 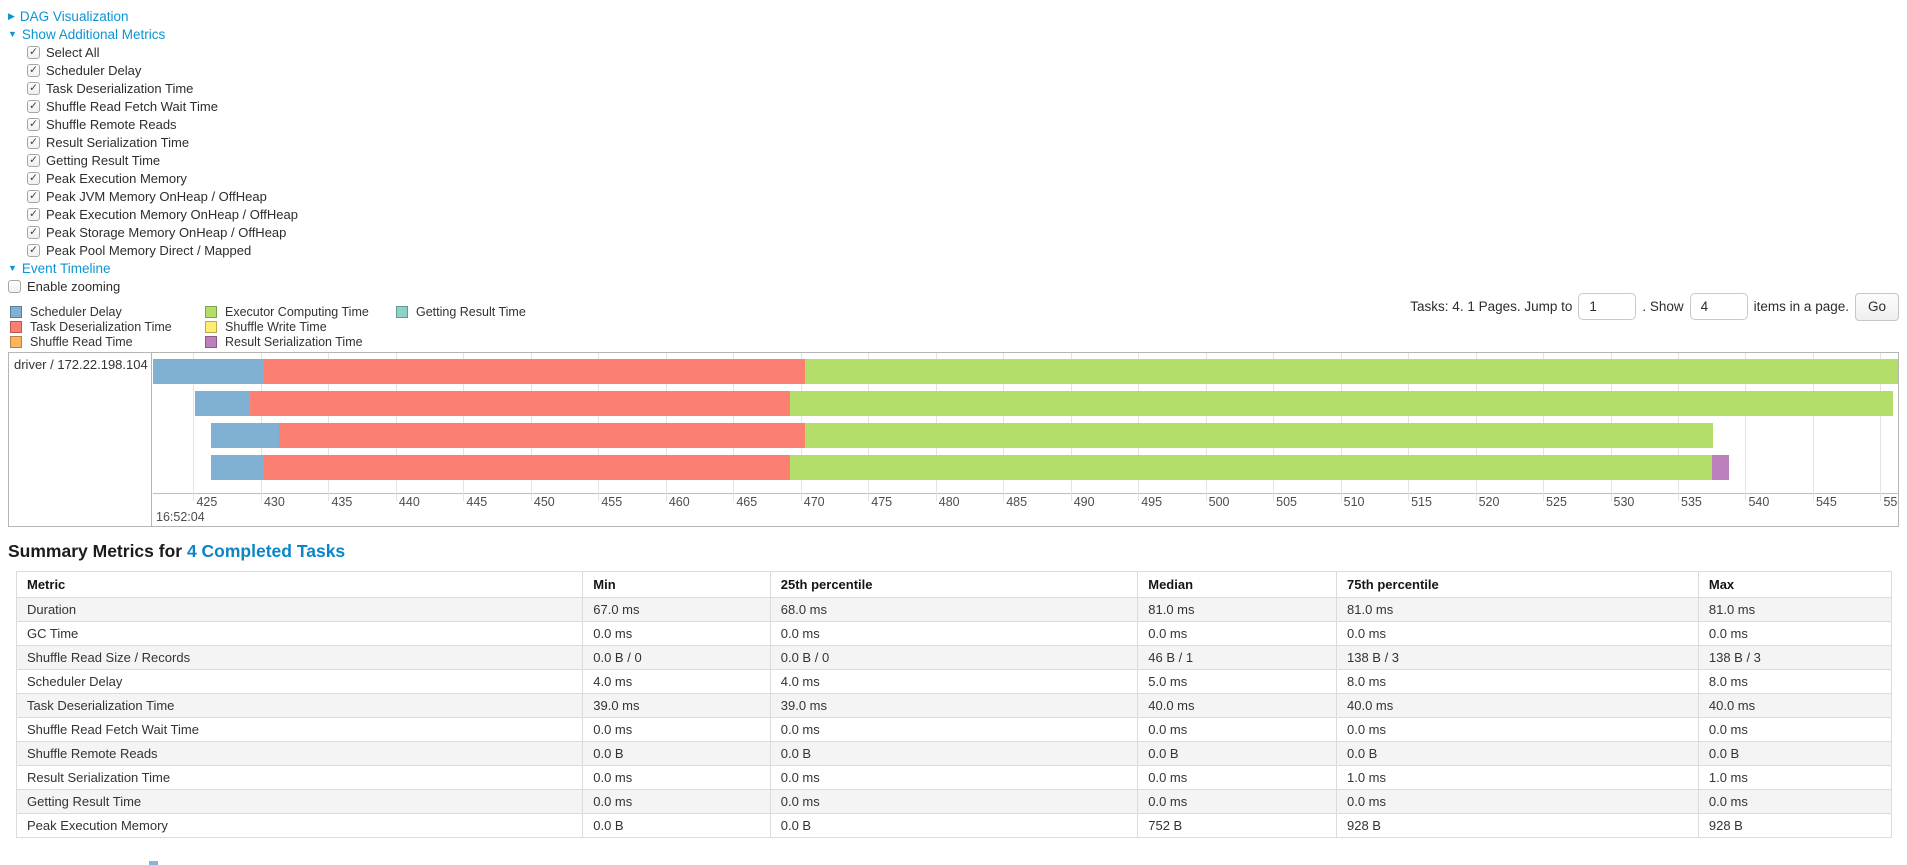 I want to click on legend-label: Executor Computing Time, so click(x=297, y=311).